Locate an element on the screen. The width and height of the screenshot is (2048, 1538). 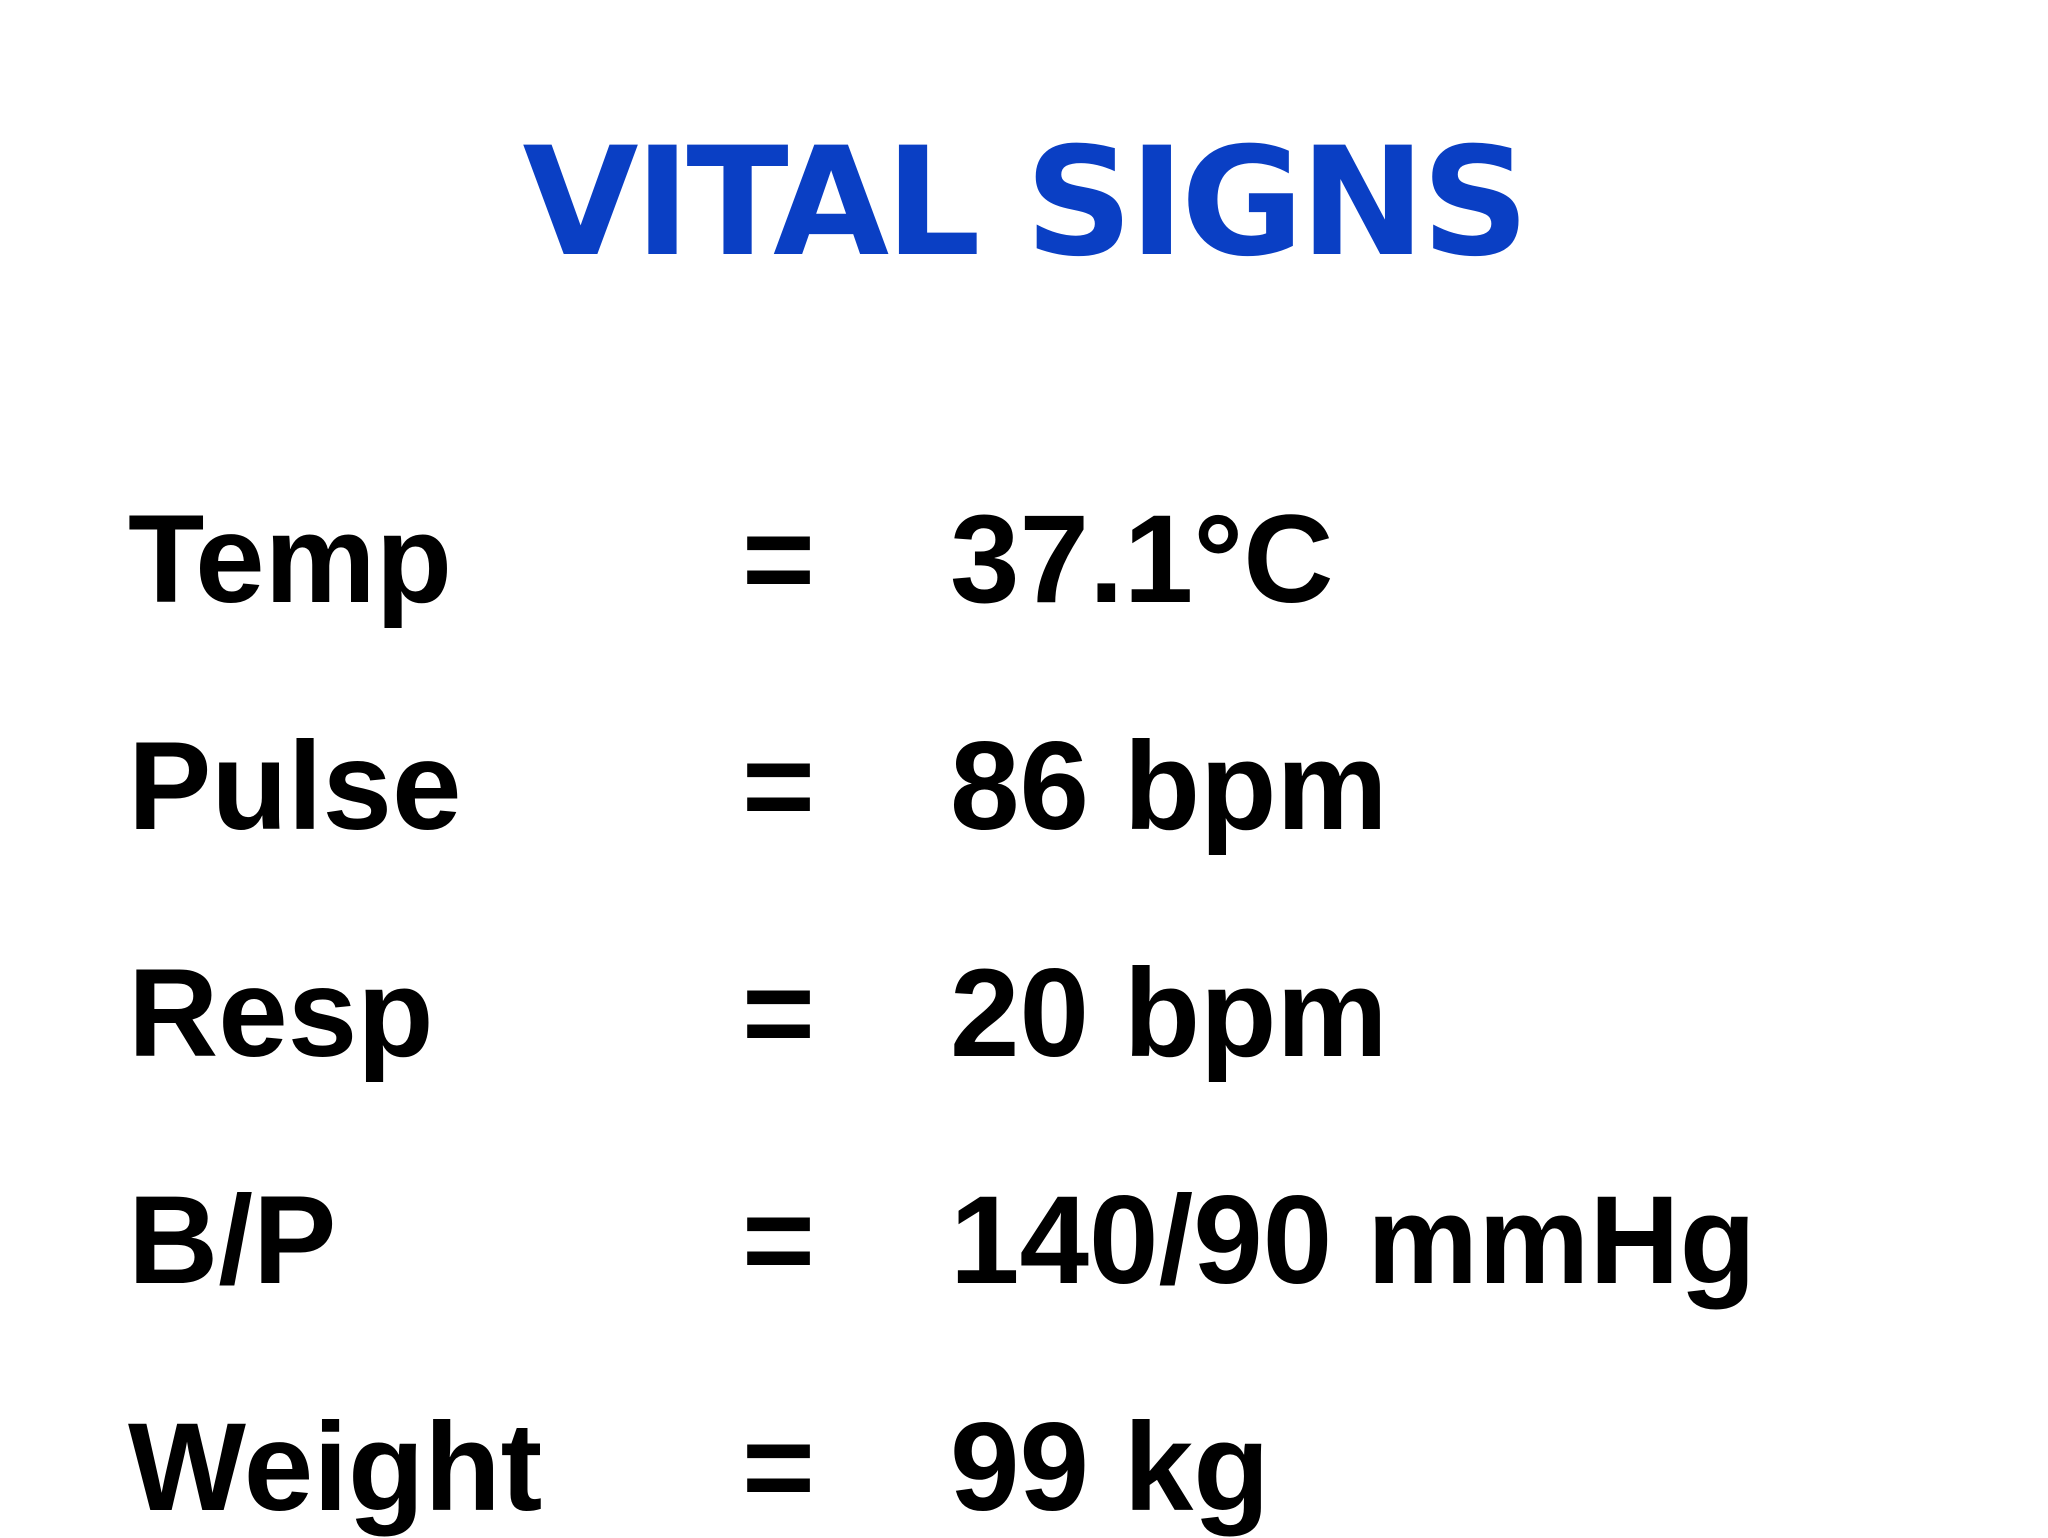
vital-row-temp: Temp = 37.1°C is located at coordinates (1024, 560).